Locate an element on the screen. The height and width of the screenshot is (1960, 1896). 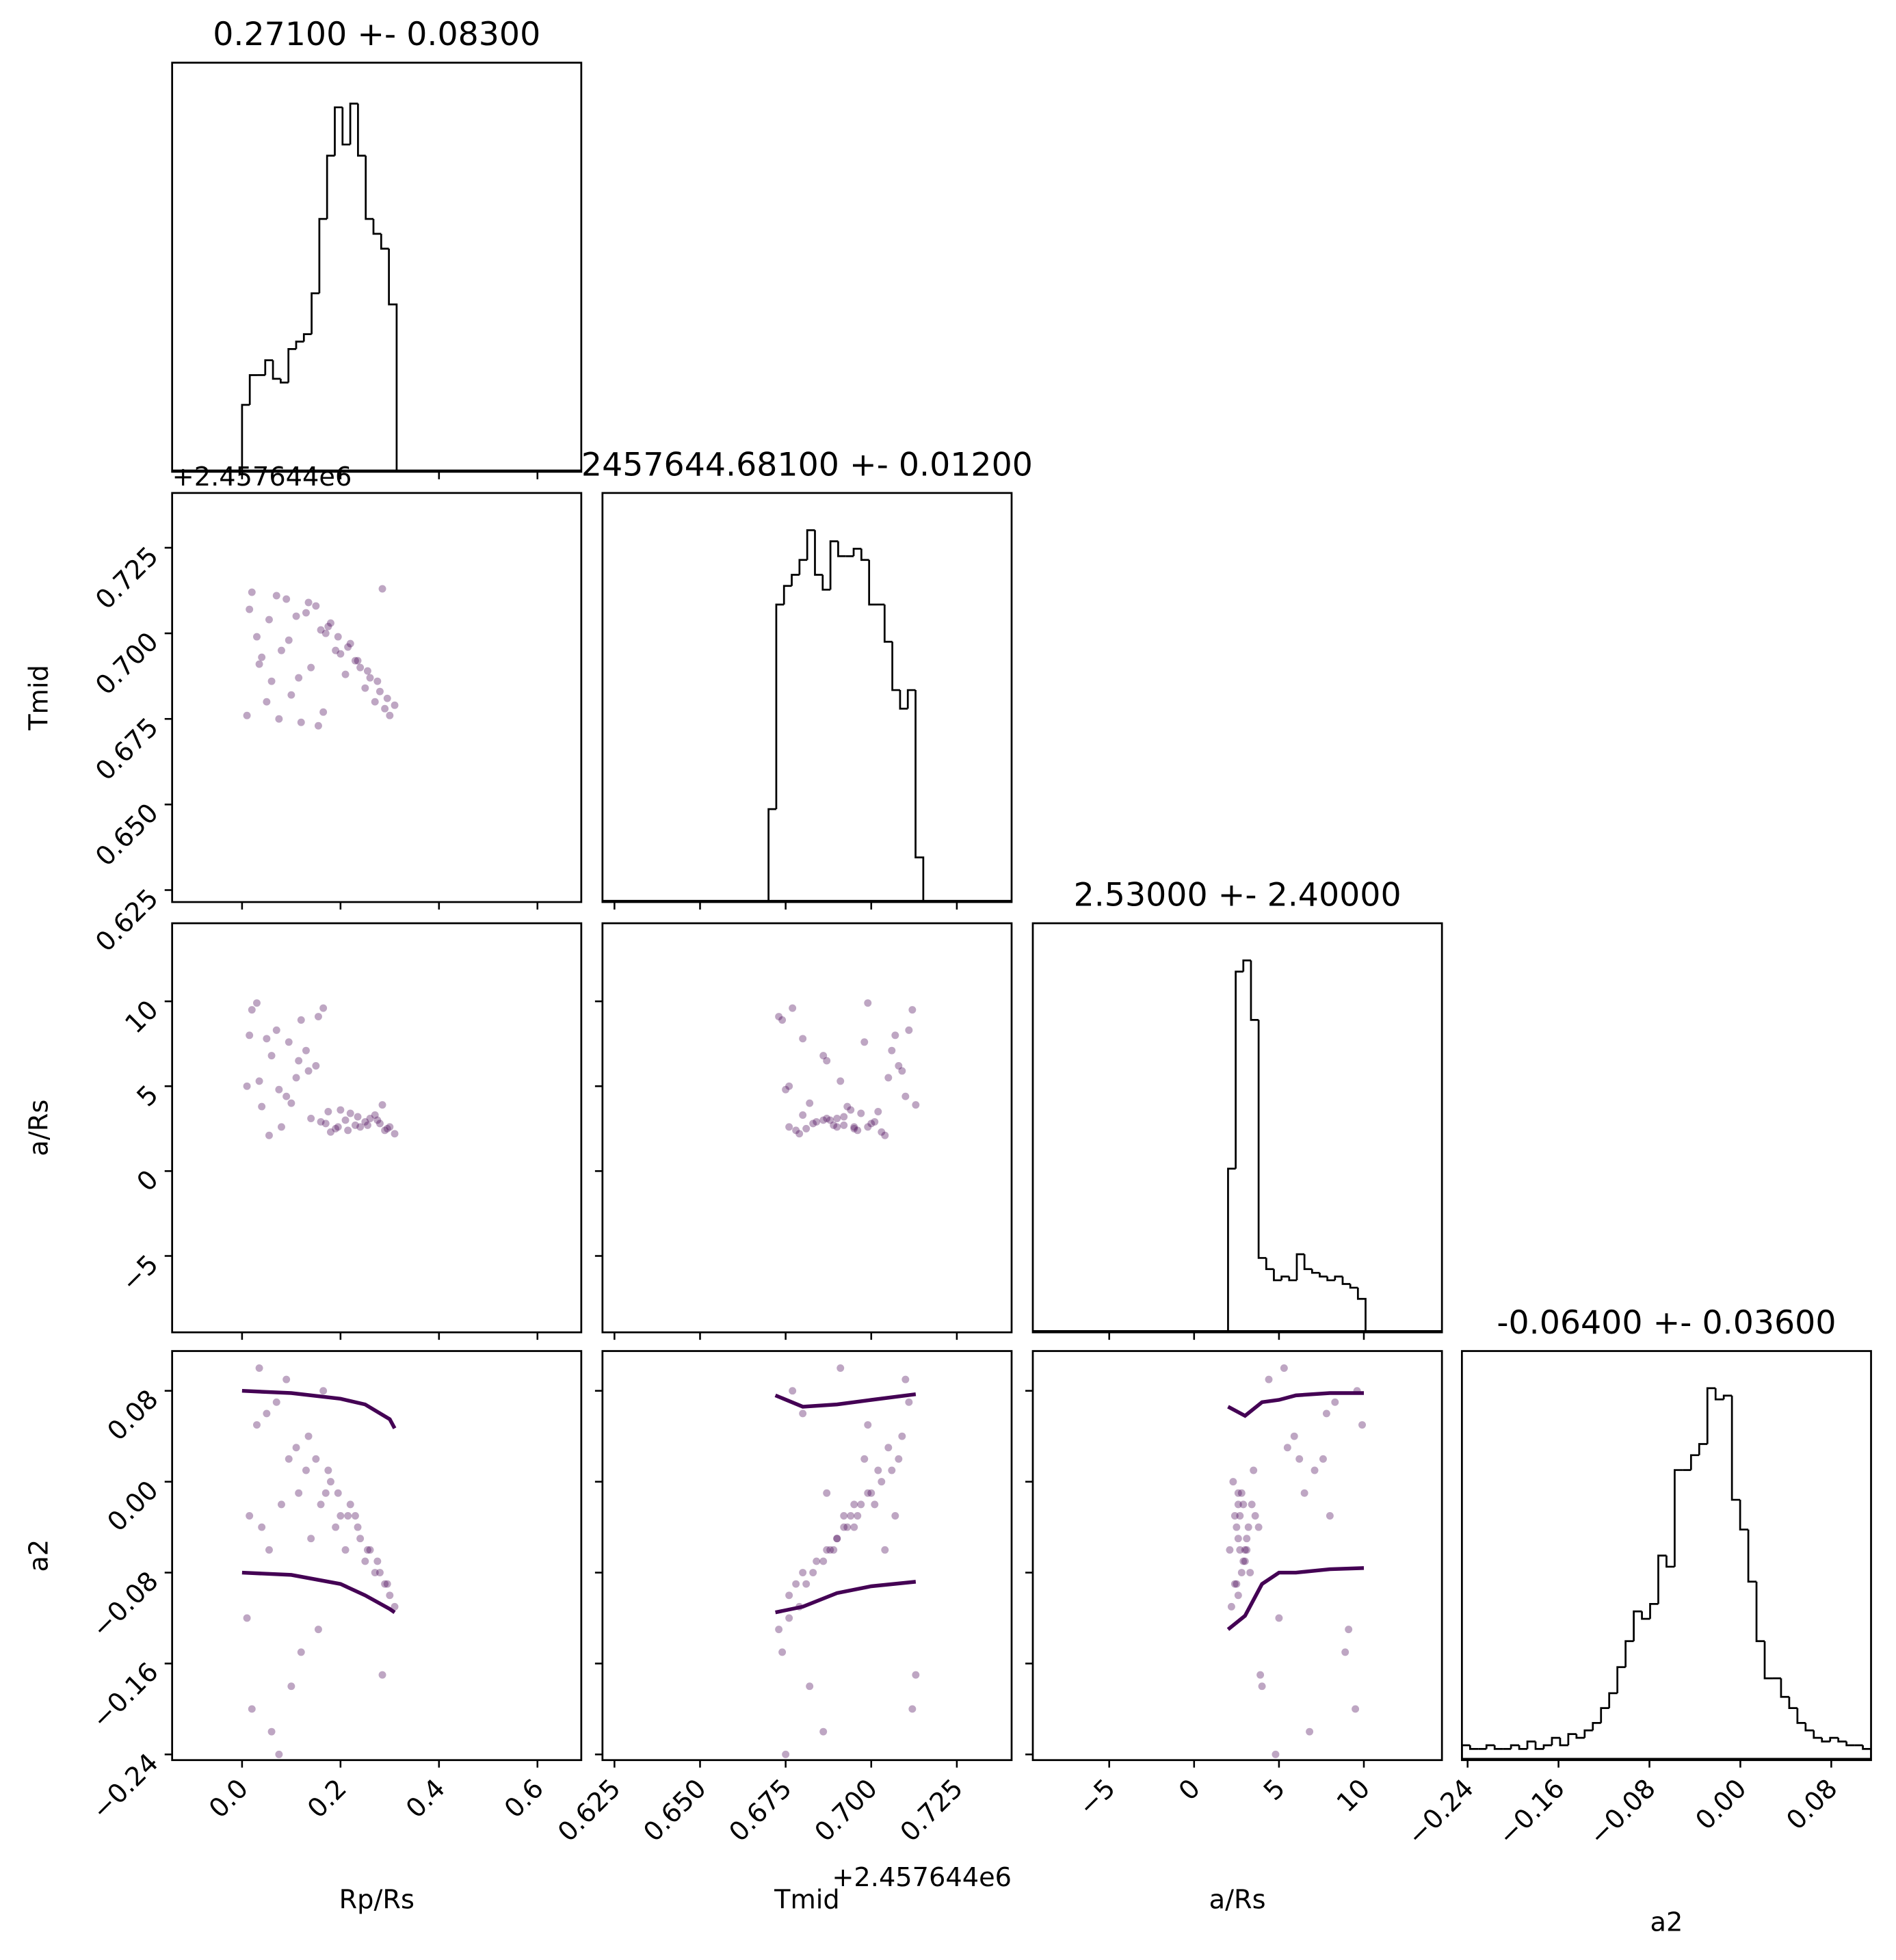
panel-title: -0.06400 +- 0.03600 is located at coordinates (1667, 1323).